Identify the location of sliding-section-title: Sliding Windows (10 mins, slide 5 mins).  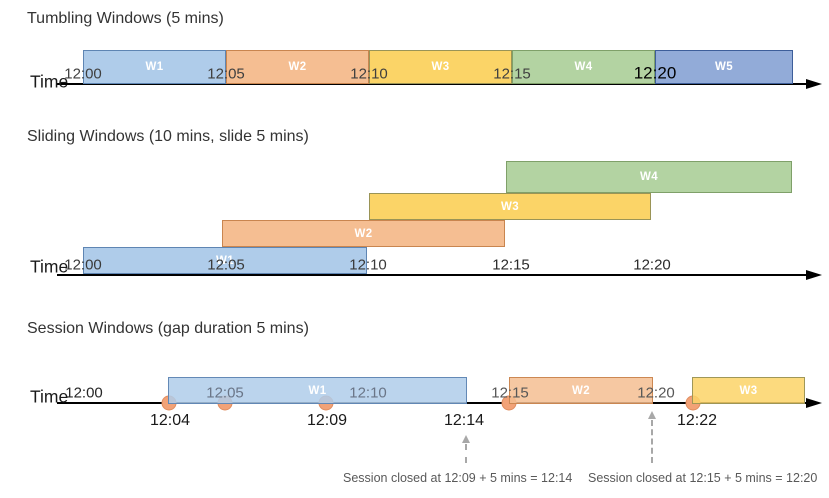
(168, 136).